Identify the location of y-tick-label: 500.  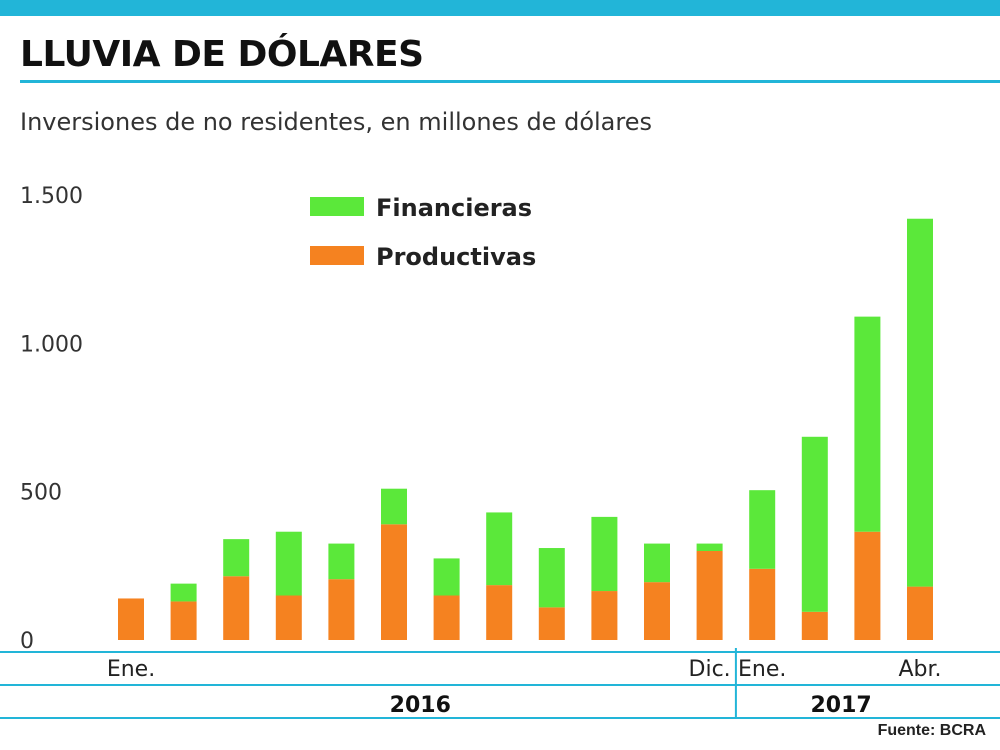
(41, 493).